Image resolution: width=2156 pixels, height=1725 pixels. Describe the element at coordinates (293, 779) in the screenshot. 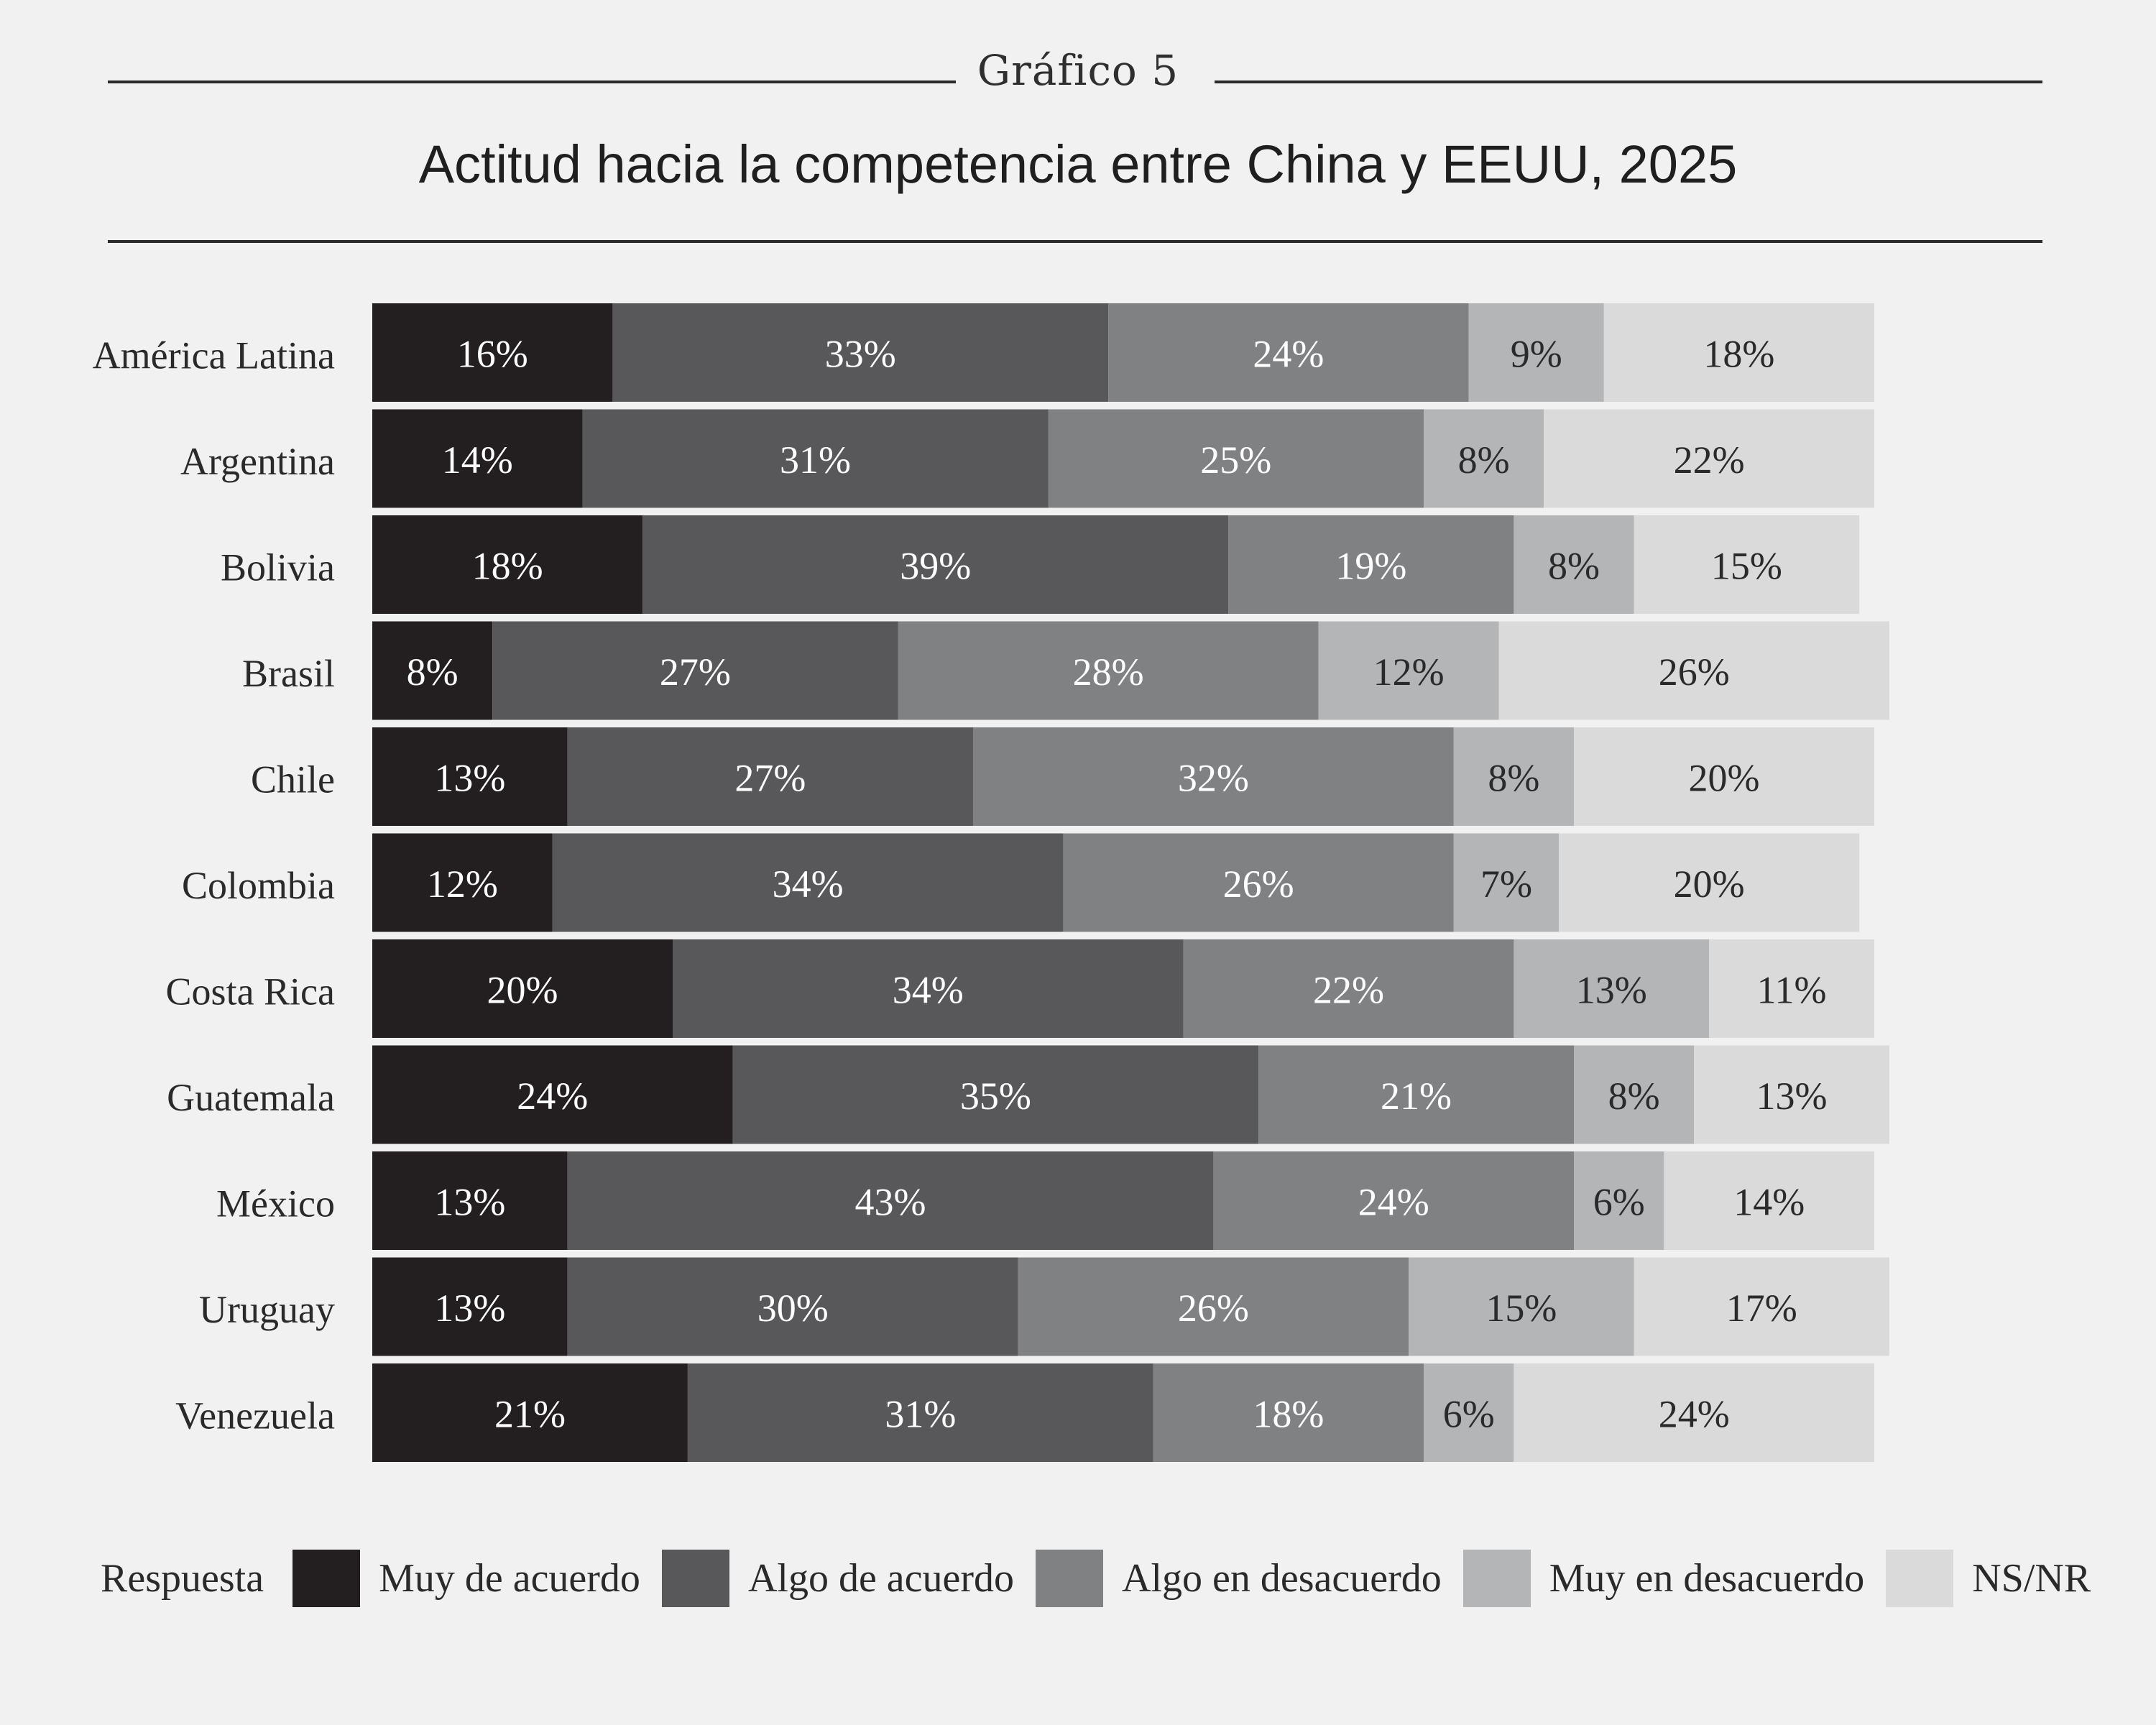

I see `category-label: Chile` at that location.